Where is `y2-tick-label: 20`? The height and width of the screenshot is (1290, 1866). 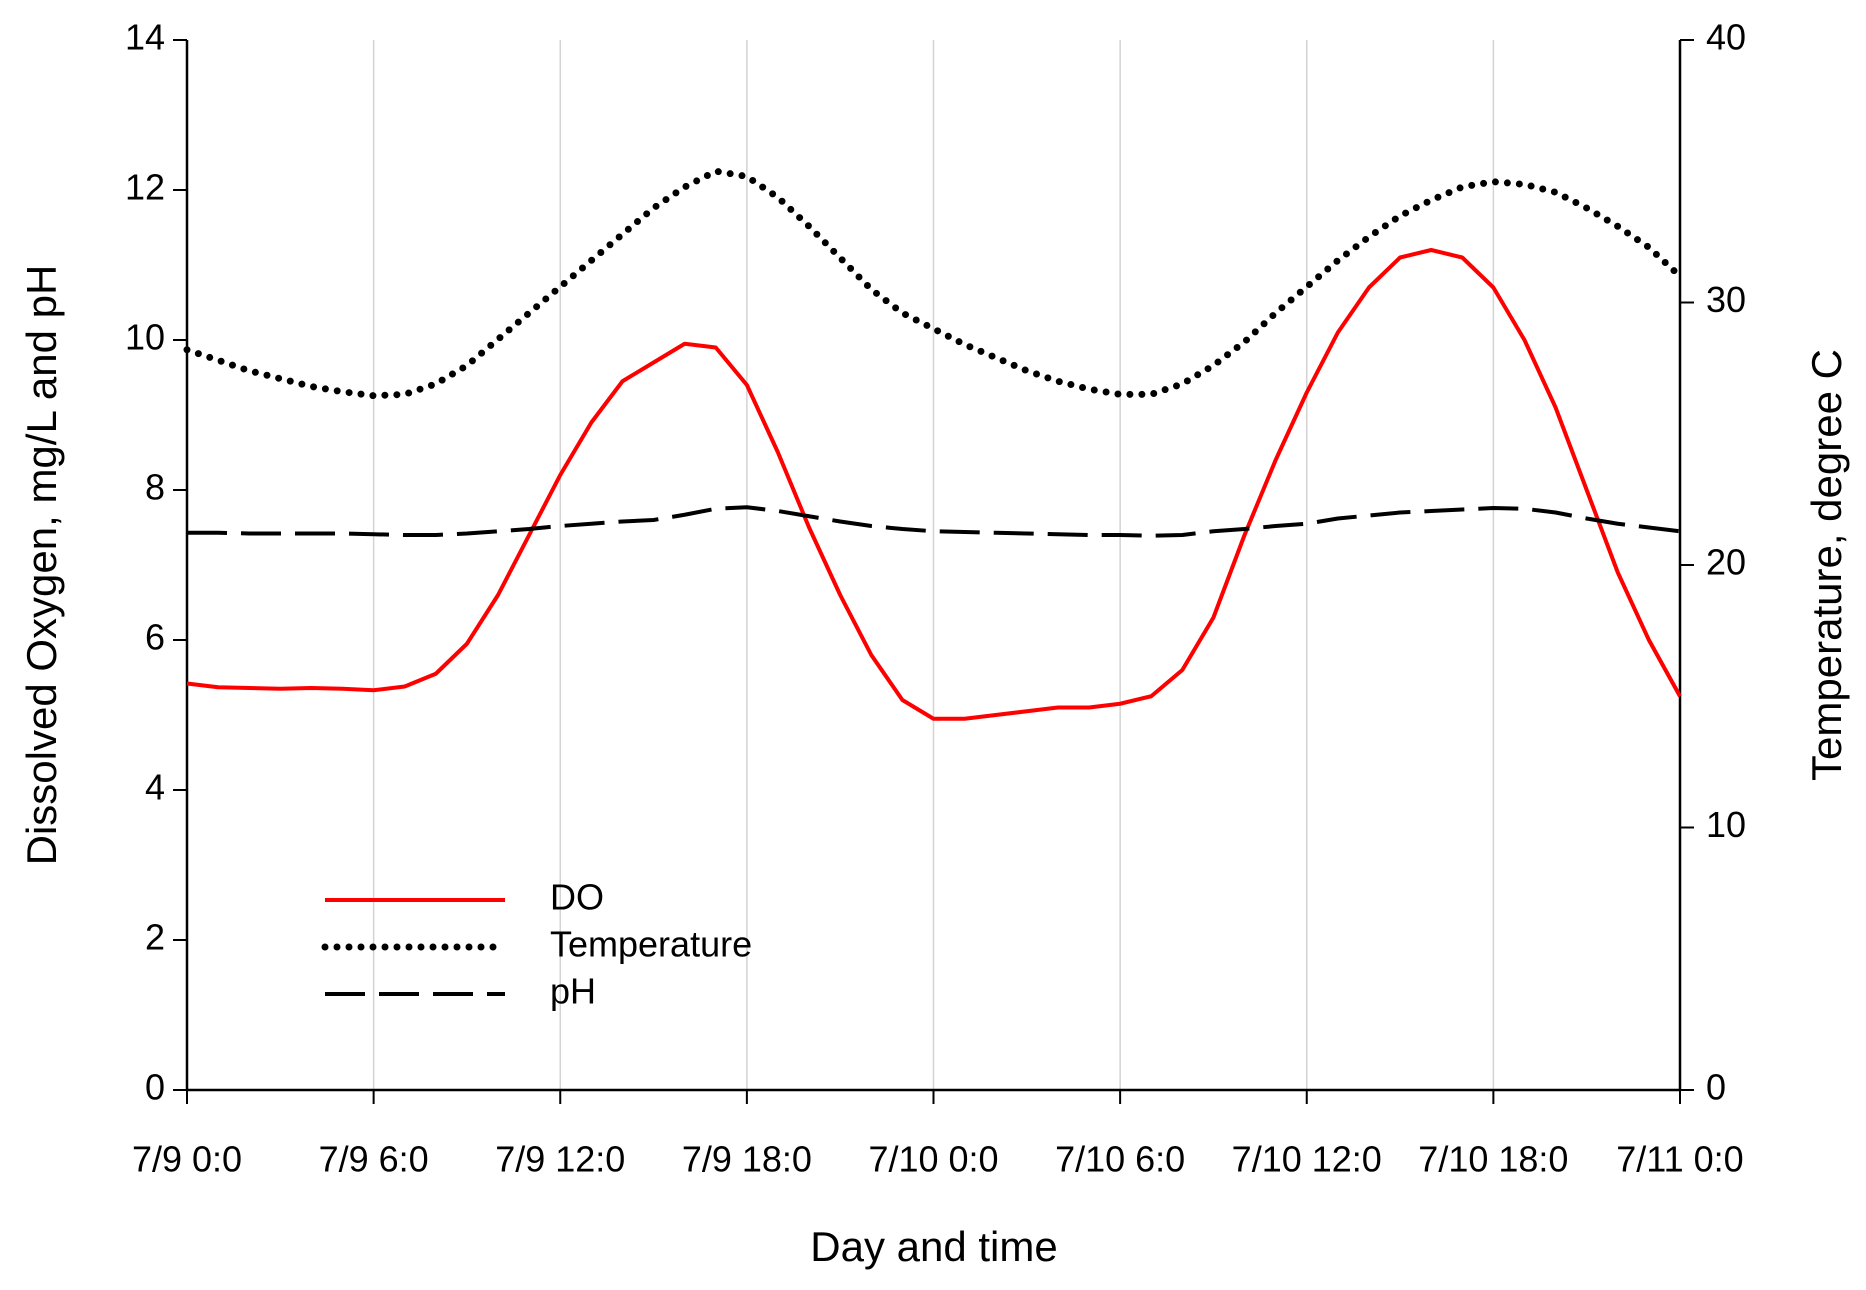
y2-tick-label: 20 is located at coordinates (1726, 562).